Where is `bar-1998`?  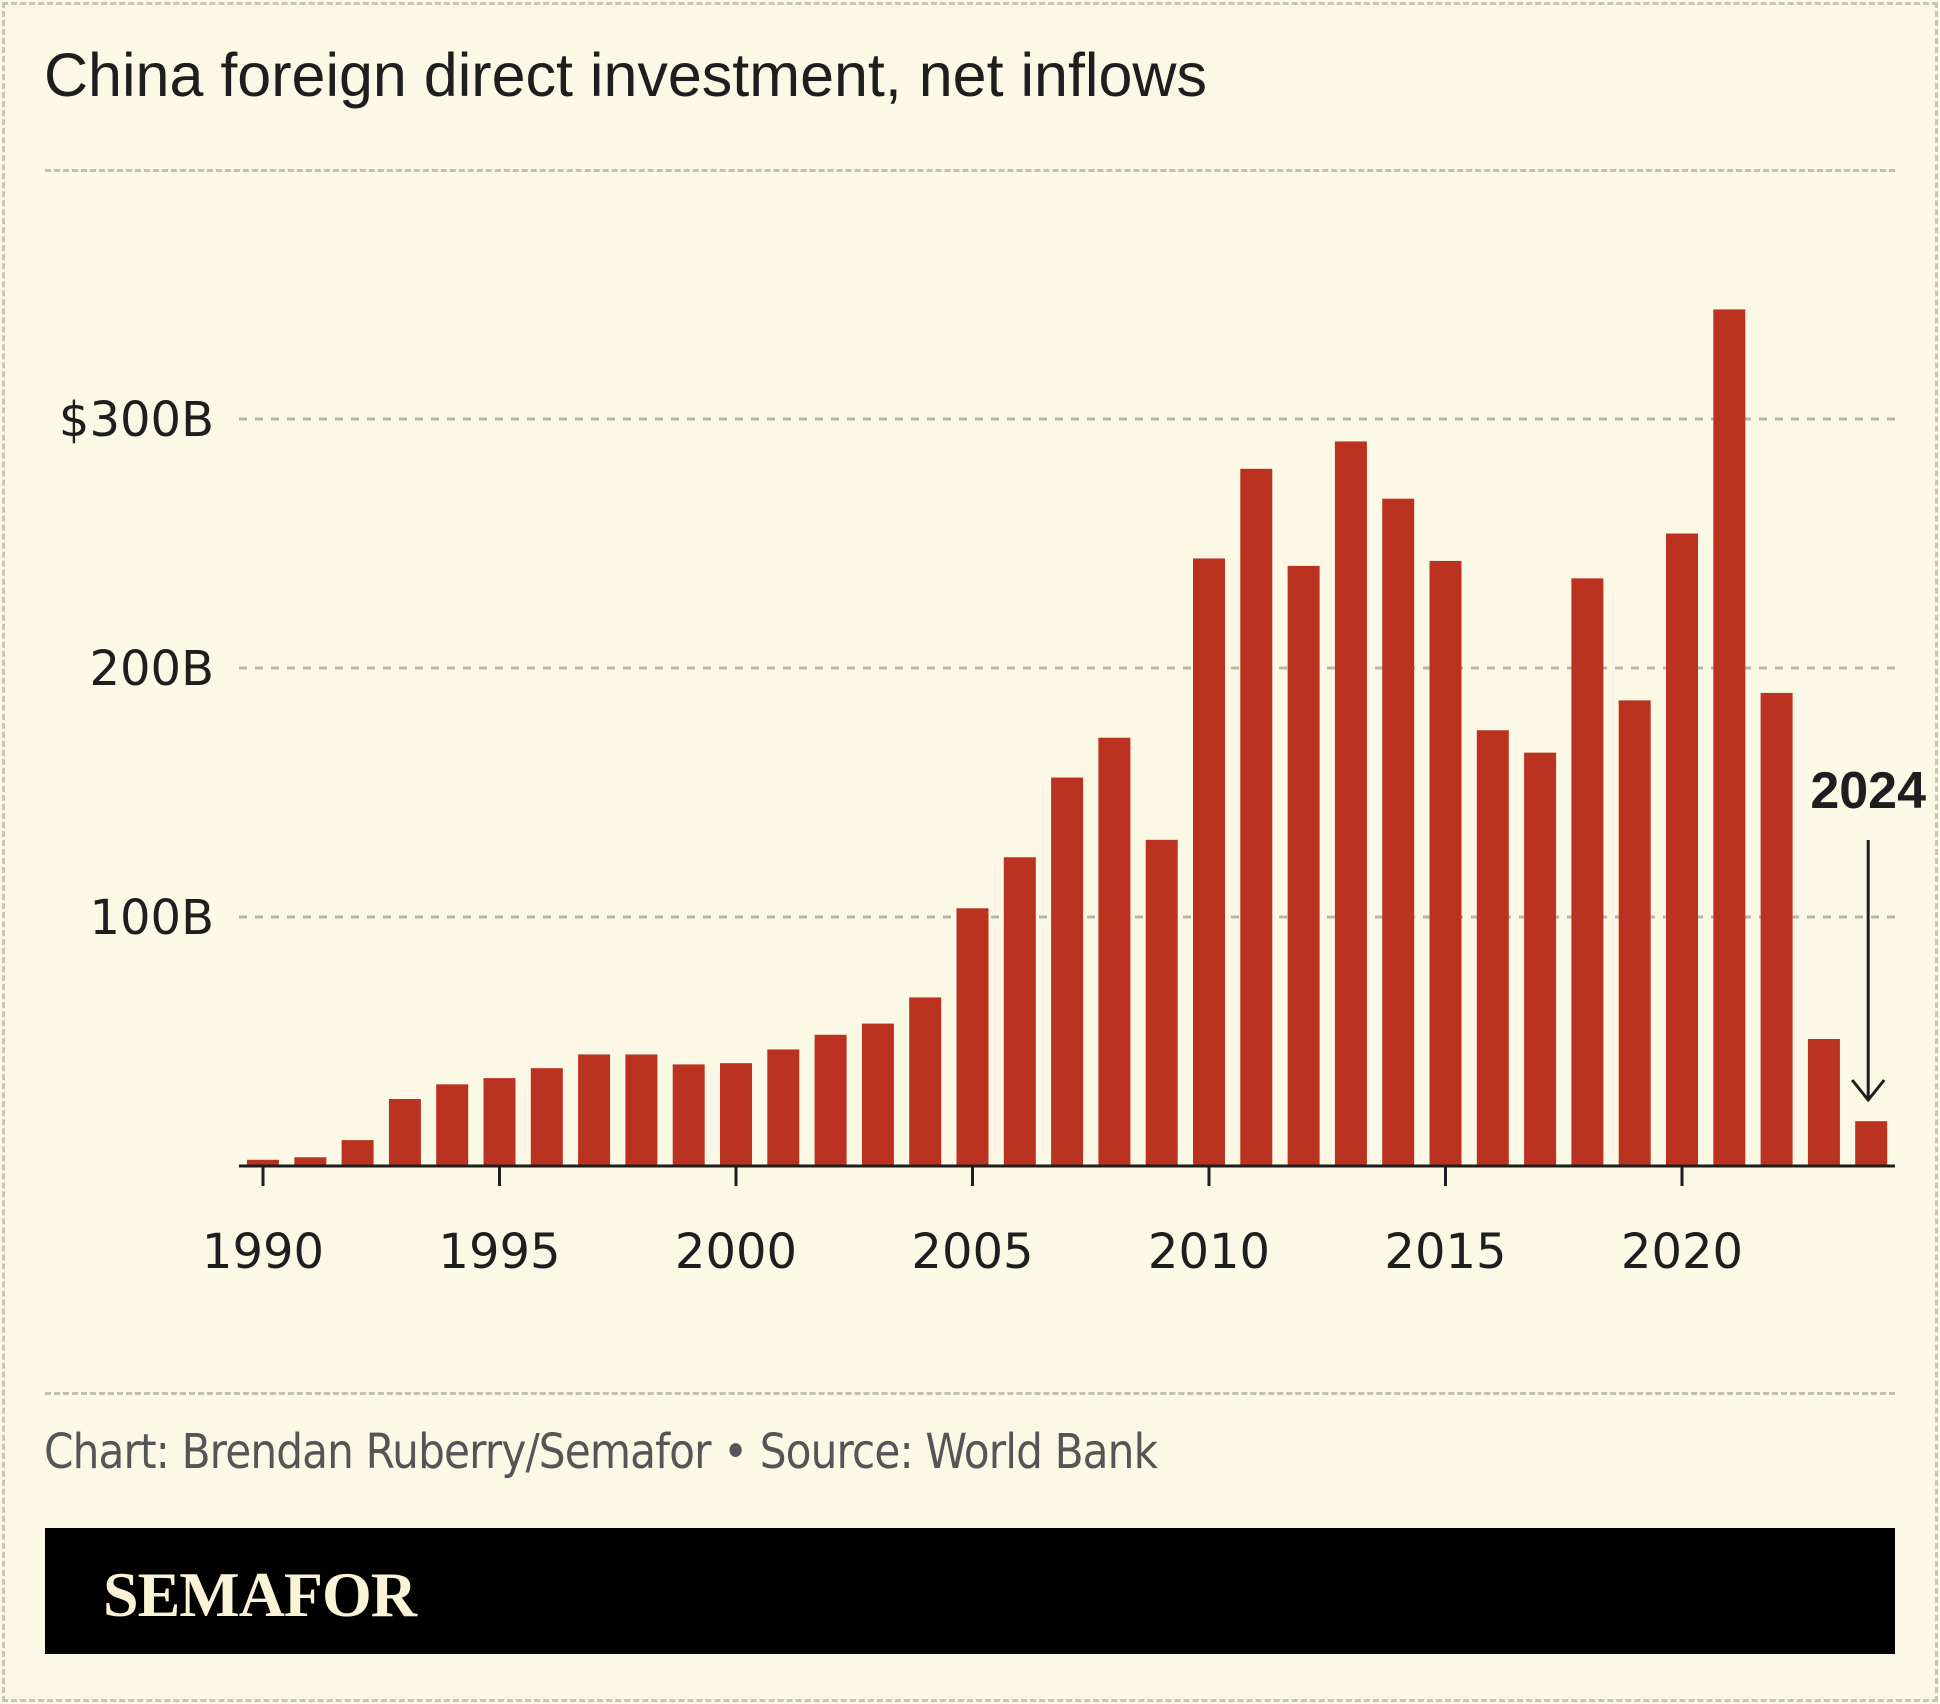 bar-1998 is located at coordinates (641, 1110).